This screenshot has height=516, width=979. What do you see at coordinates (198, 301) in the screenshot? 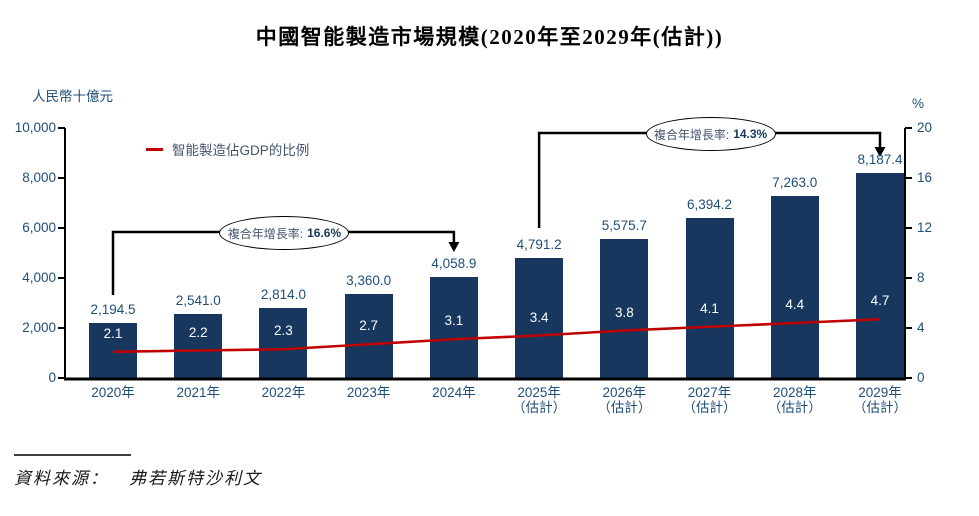
I see `bar-value-label: 2,541.0` at bounding box center [198, 301].